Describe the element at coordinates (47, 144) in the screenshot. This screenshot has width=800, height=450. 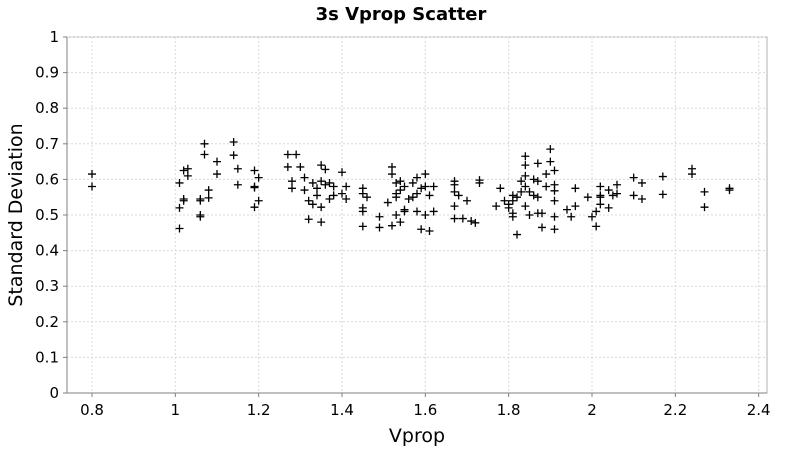
I see `y-tick-label: 0.7` at that location.